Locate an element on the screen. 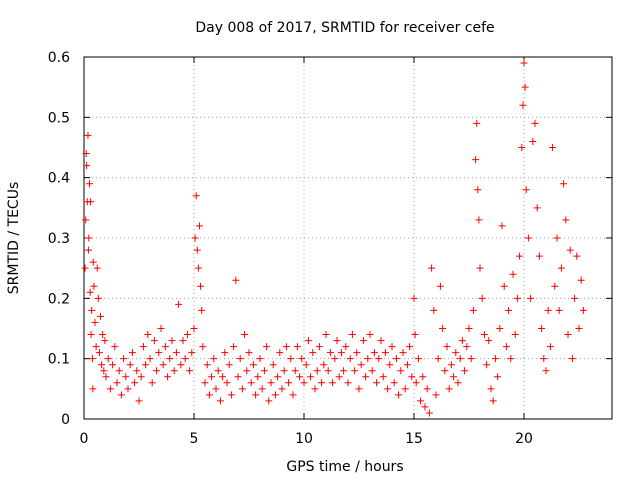 This screenshot has width=640, height=480. x-tick-label: 5 is located at coordinates (194, 439).